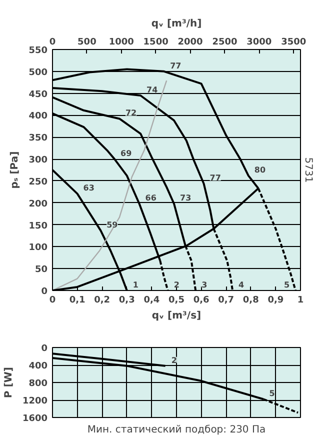  What do you see at coordinates (201, 301) in the screenshot?
I see `x-tick-label: 0,6` at bounding box center [201, 301].